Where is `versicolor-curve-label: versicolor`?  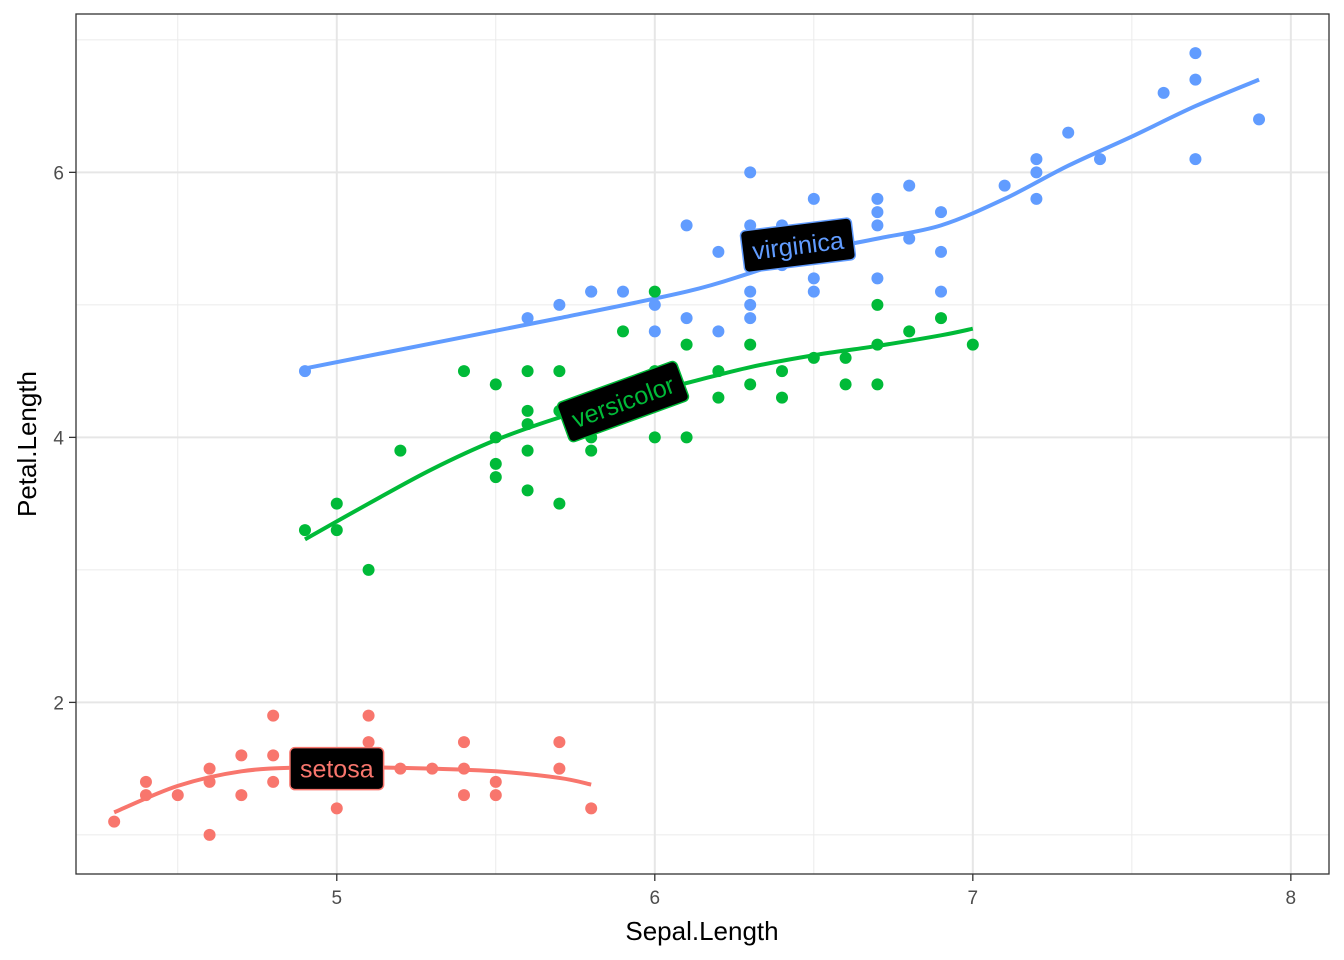 versicolor-curve-label: versicolor is located at coordinates (623, 401).